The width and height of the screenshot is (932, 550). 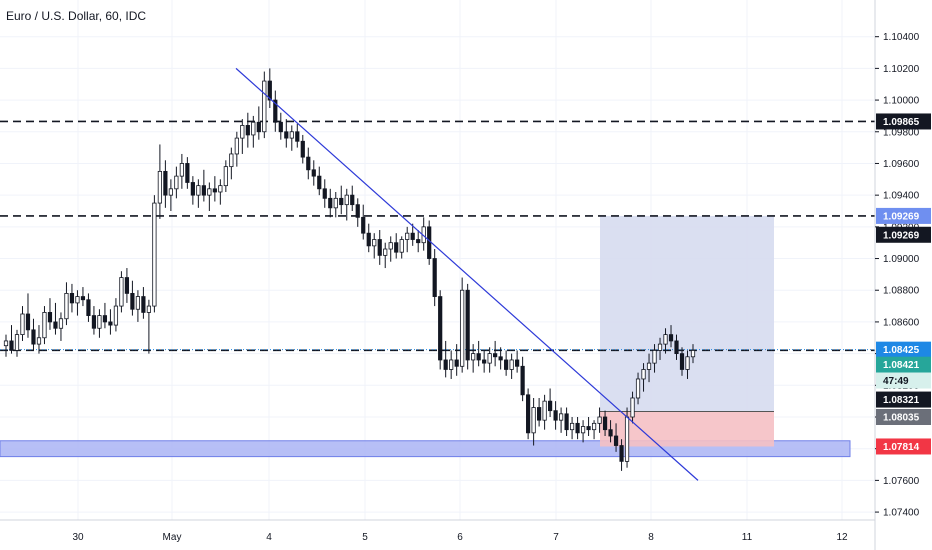 I want to click on price-tick-label: 1.09400, so click(x=901, y=196).